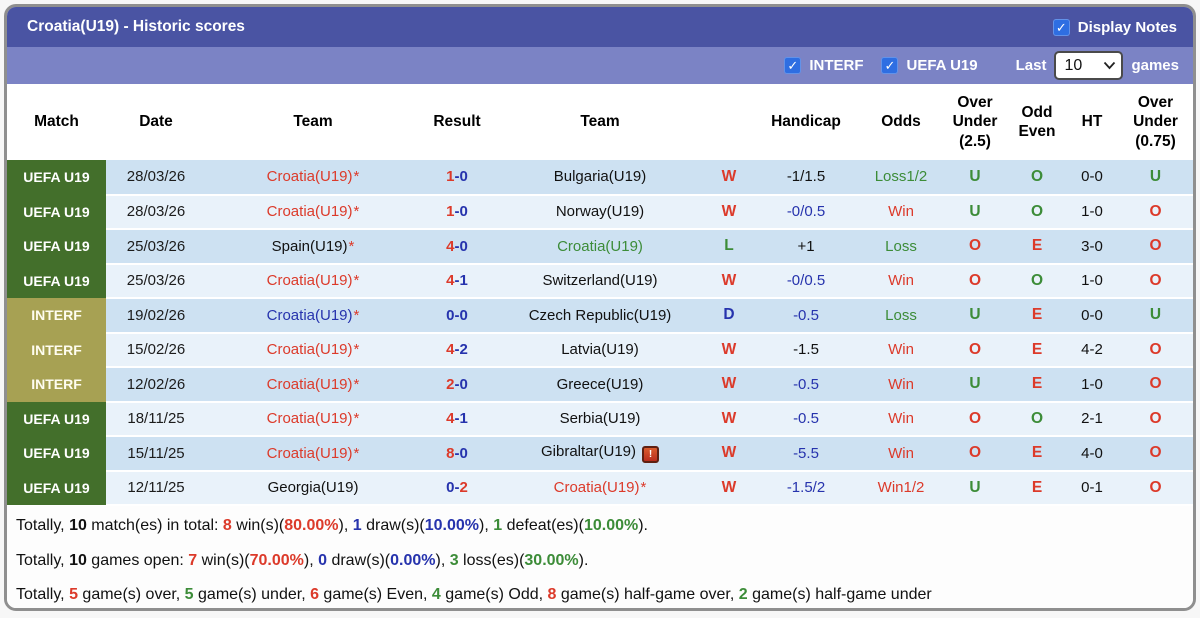 The height and width of the screenshot is (618, 1200). What do you see at coordinates (498, 525) in the screenshot?
I see `summary-text: 1` at bounding box center [498, 525].